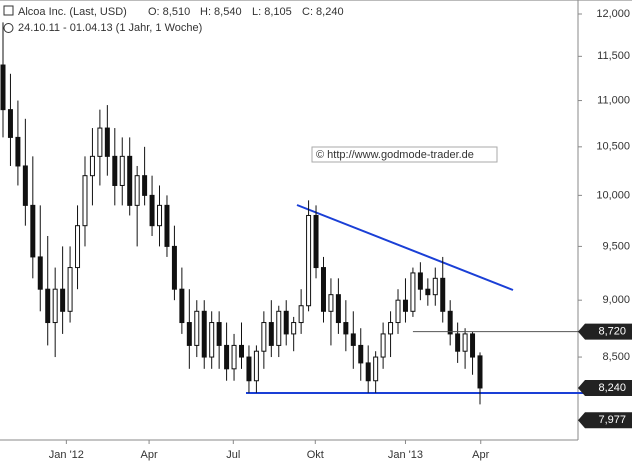 This screenshot has width=632, height=467. I want to click on ohlc-low: L: 8,105, so click(272, 12).